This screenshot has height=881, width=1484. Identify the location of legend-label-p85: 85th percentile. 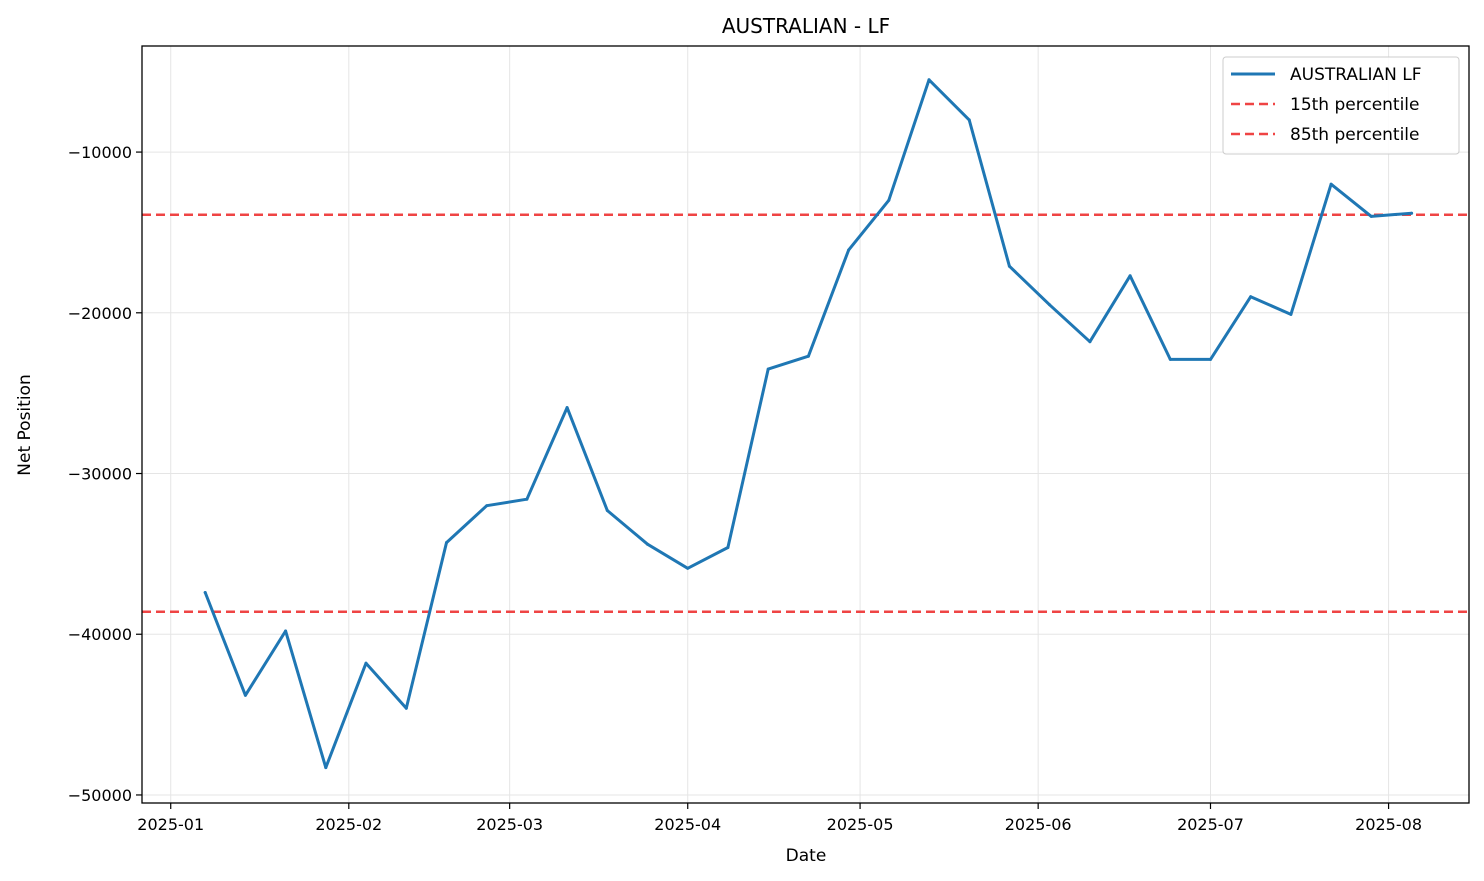
(1355, 135).